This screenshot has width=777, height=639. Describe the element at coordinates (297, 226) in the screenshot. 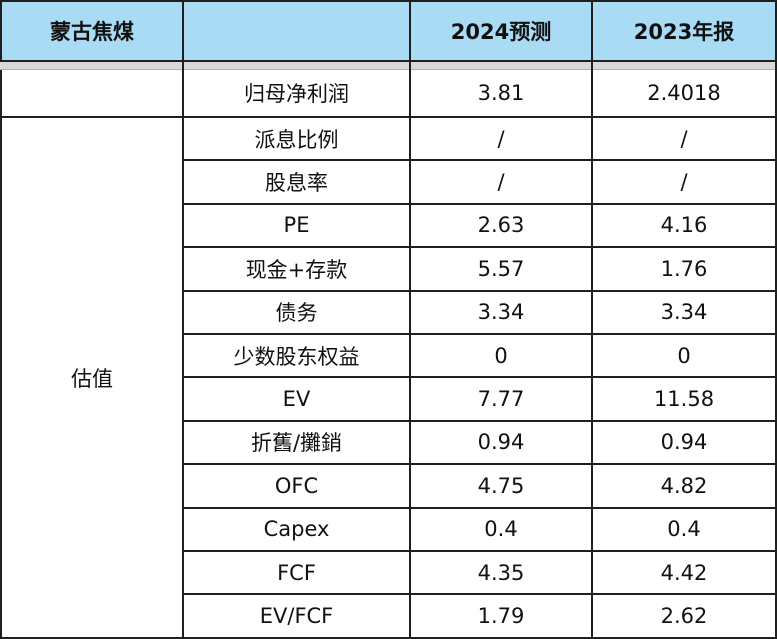

I see `metric-cell: PE` at that location.